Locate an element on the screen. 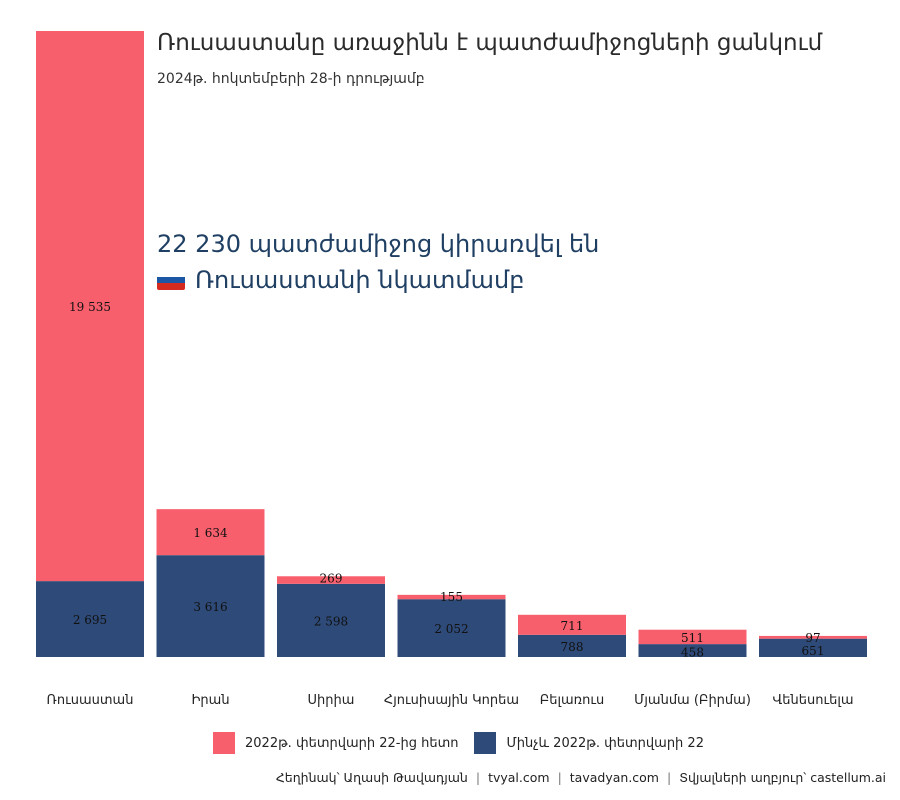  legend-label-after: 2022թ. փետրվարի 22-ից հետո is located at coordinates (352, 743).